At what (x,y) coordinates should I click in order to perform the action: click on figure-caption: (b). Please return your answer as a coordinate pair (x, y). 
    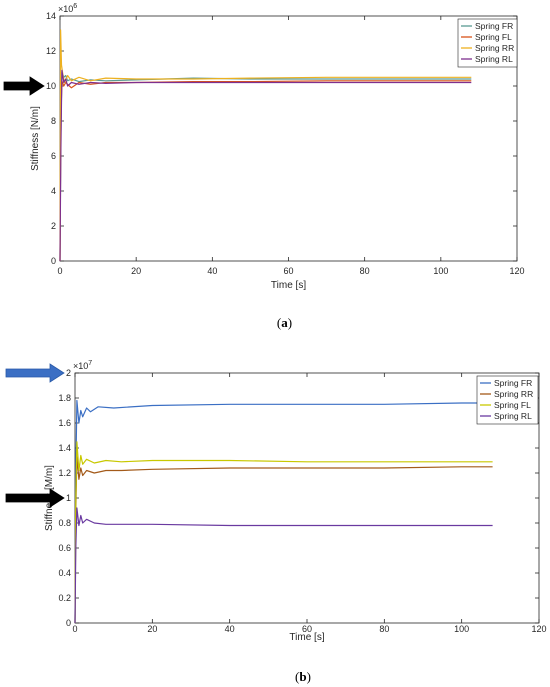
    Looking at the image, I should click on (303, 676).